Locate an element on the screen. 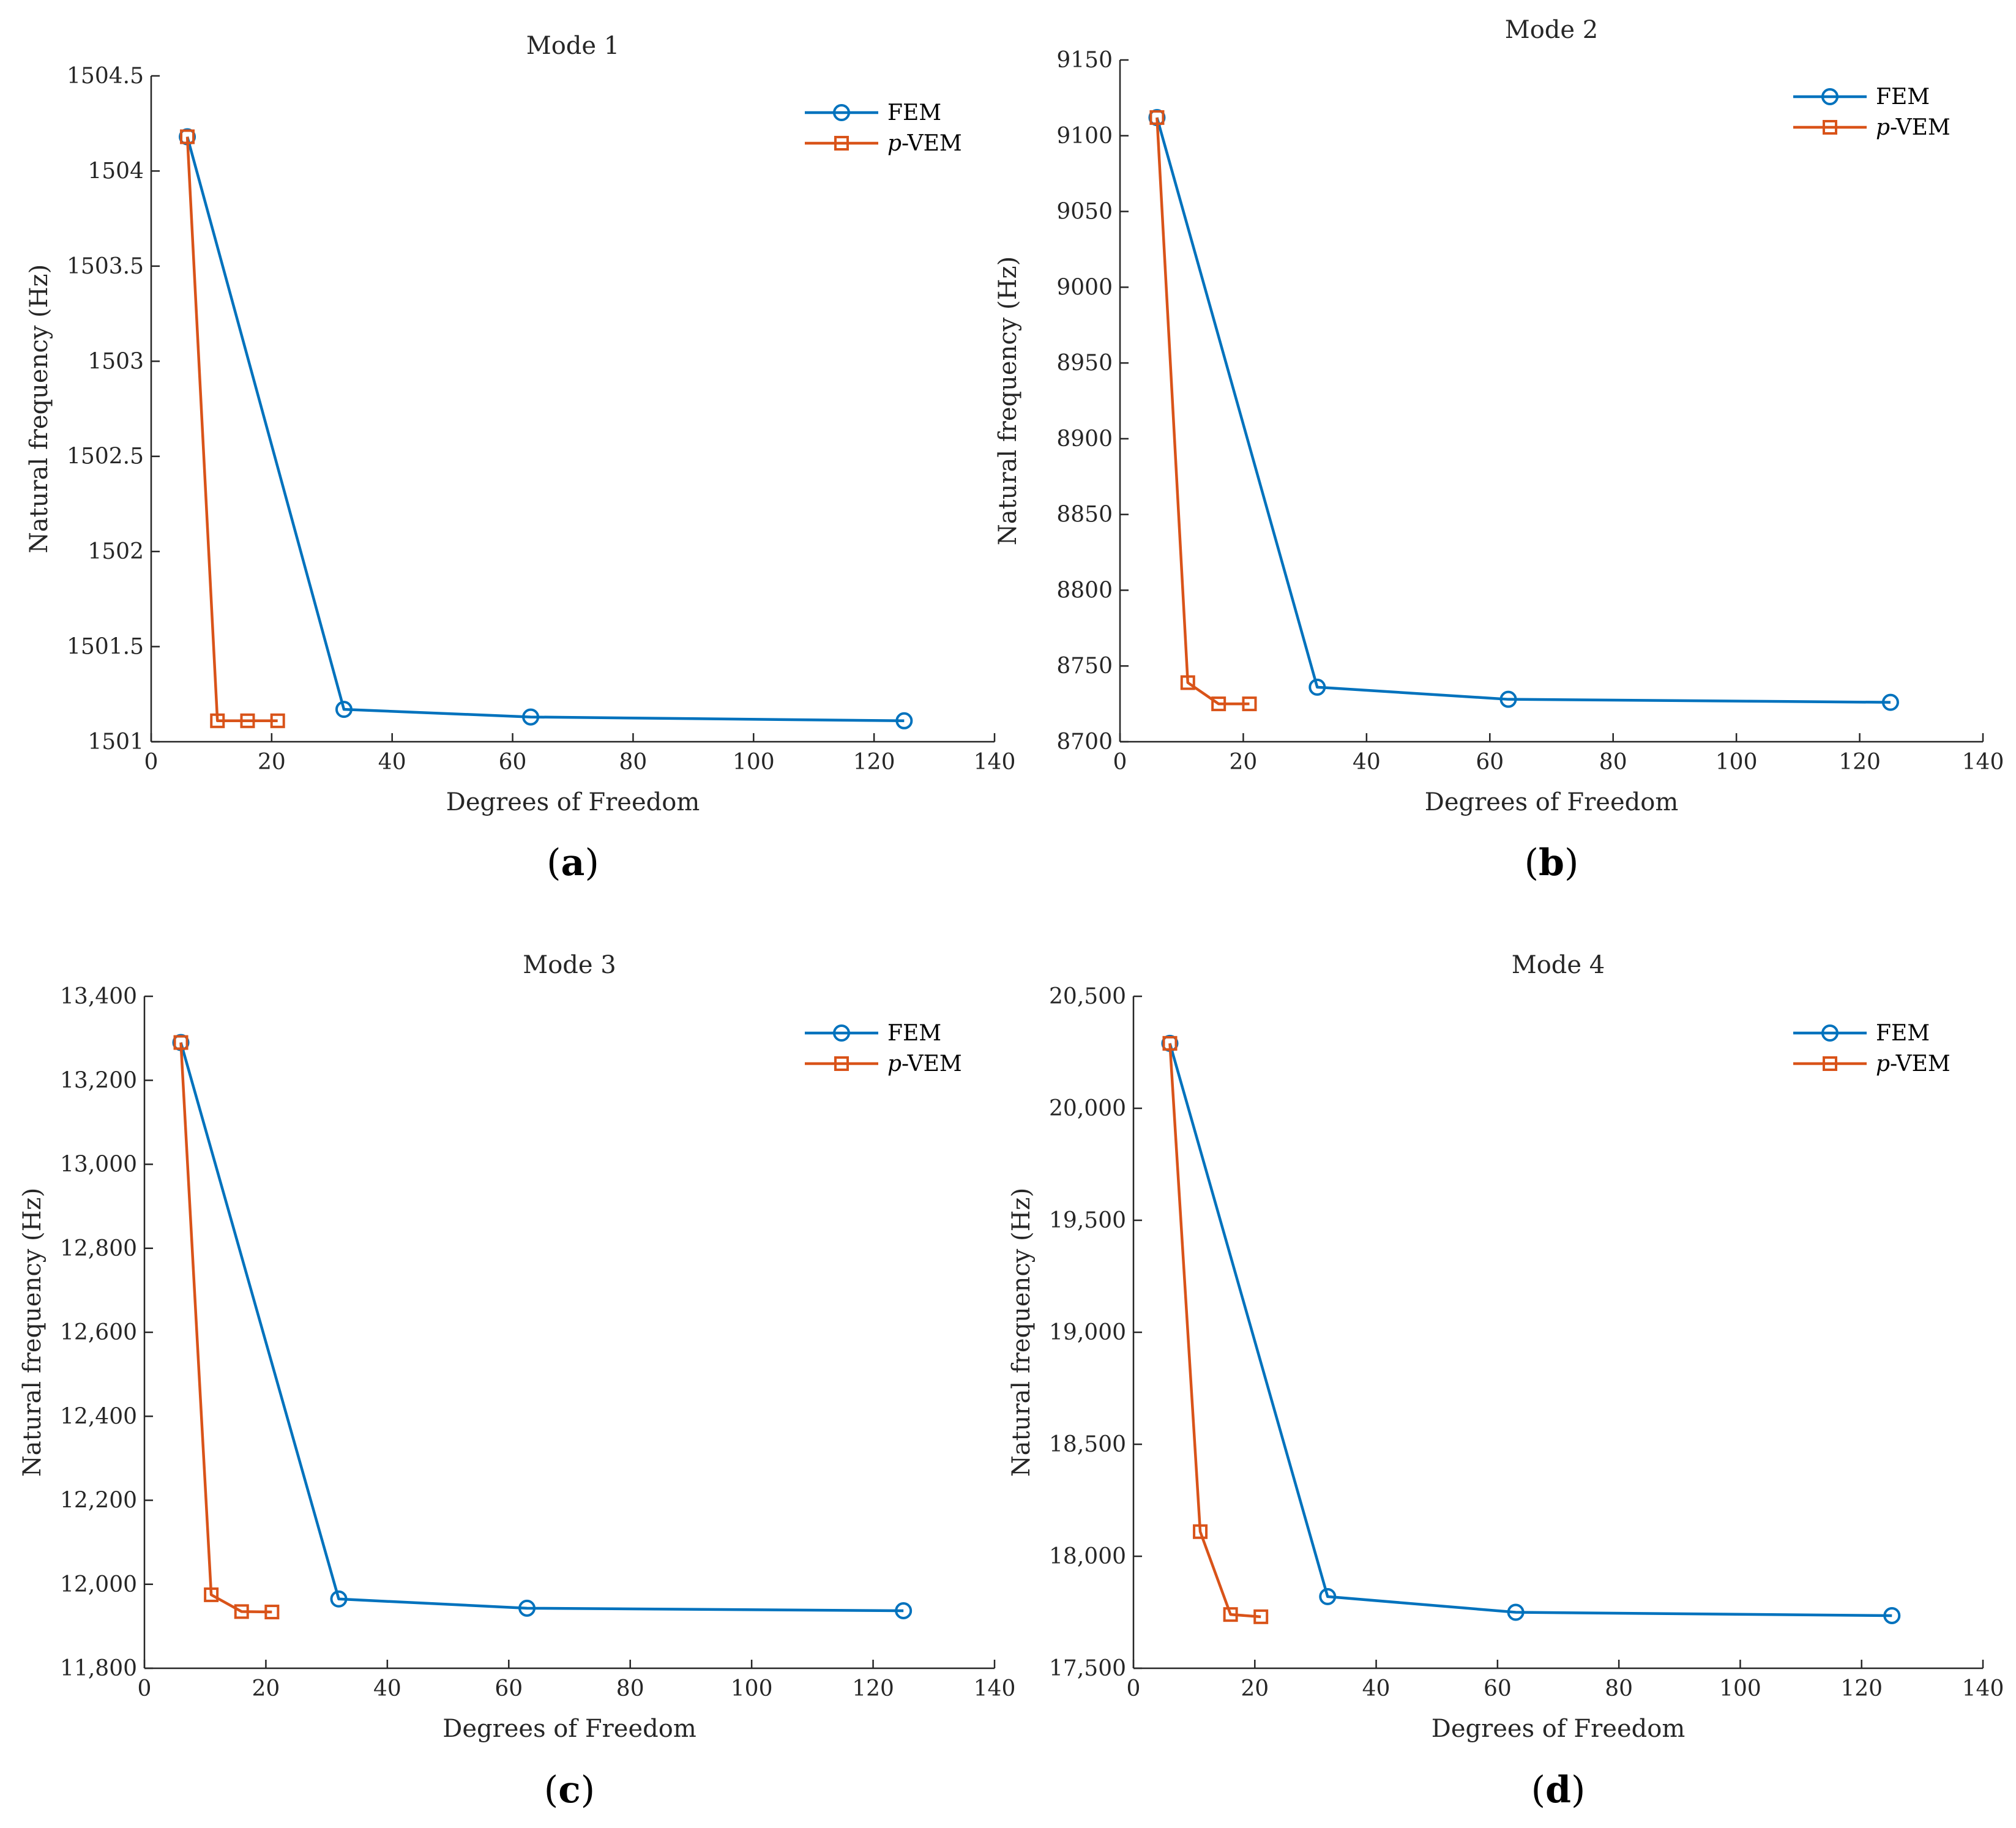  chart-title: Mode 3 is located at coordinates (569, 965).